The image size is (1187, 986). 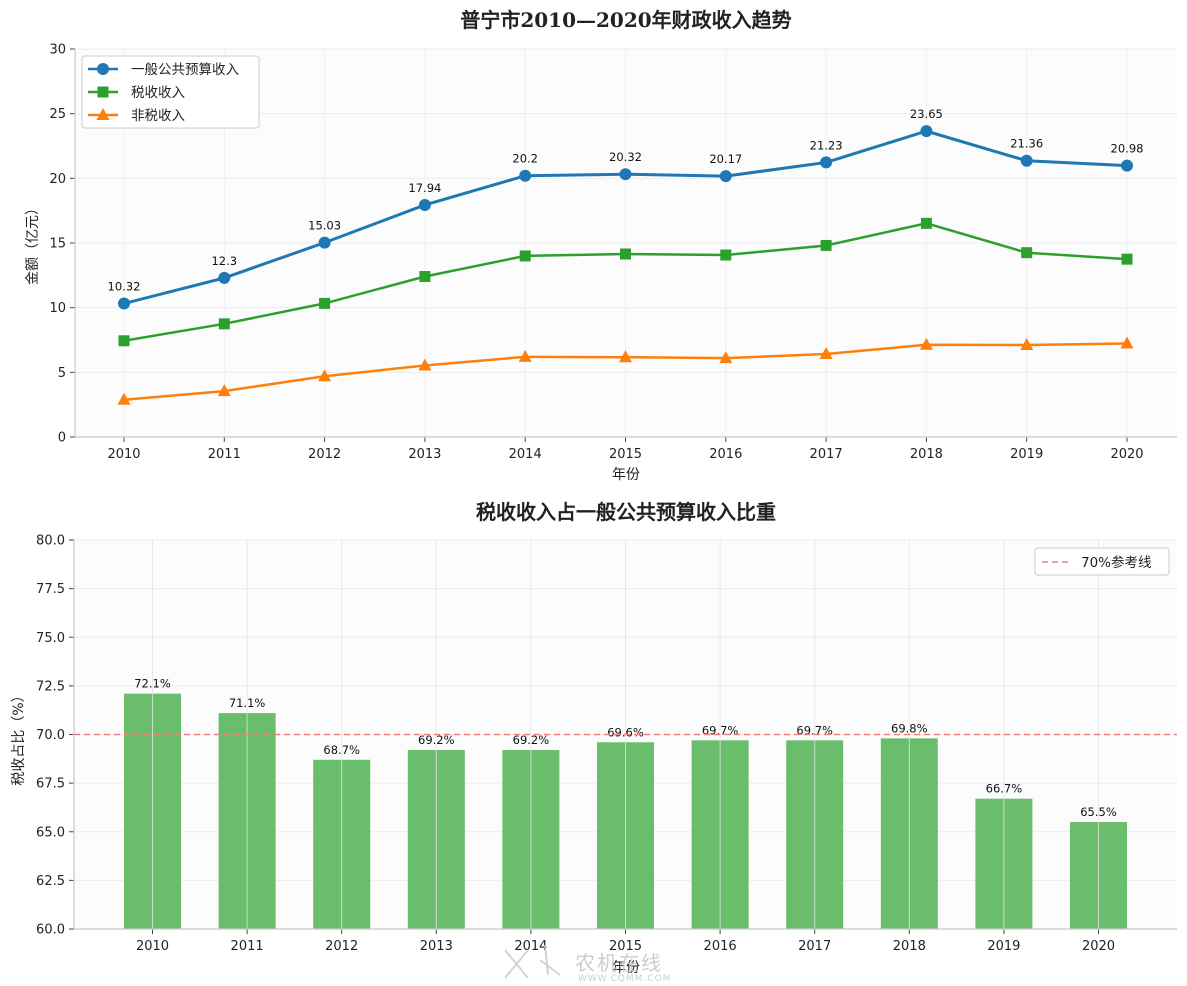 What do you see at coordinates (152, 946) in the screenshot?
I see `bottom-x-tick-label: 2010` at bounding box center [152, 946].